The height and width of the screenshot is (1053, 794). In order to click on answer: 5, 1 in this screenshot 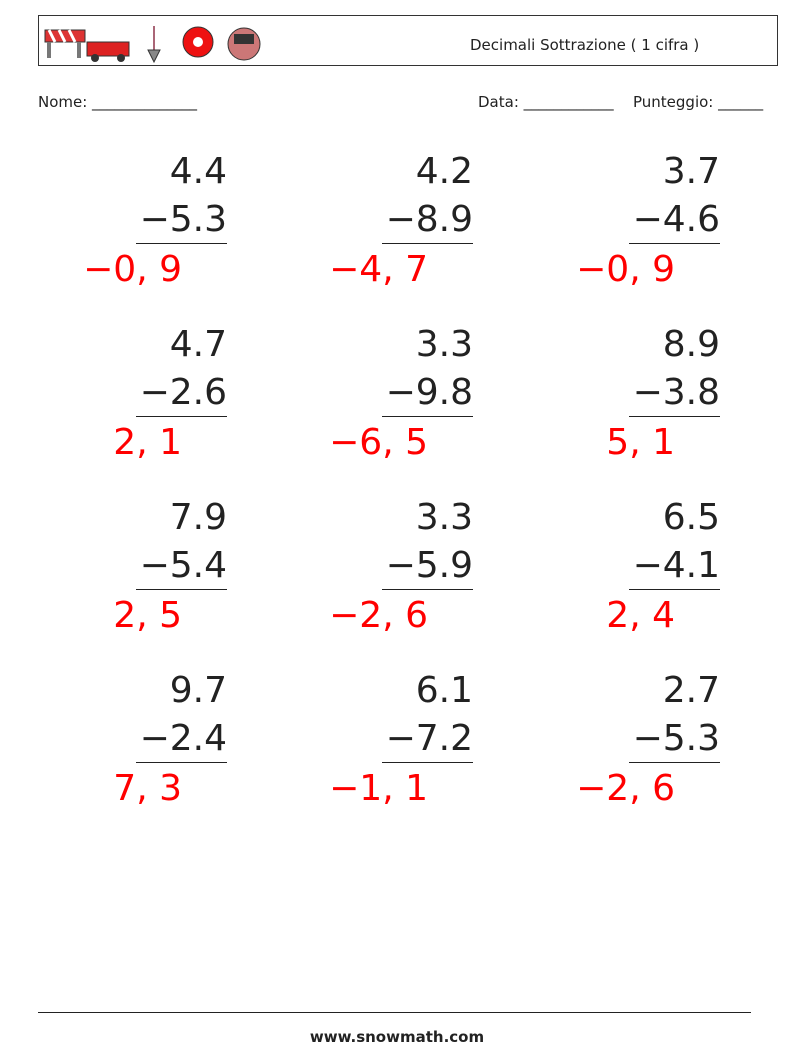, I will do `click(640, 442)`.